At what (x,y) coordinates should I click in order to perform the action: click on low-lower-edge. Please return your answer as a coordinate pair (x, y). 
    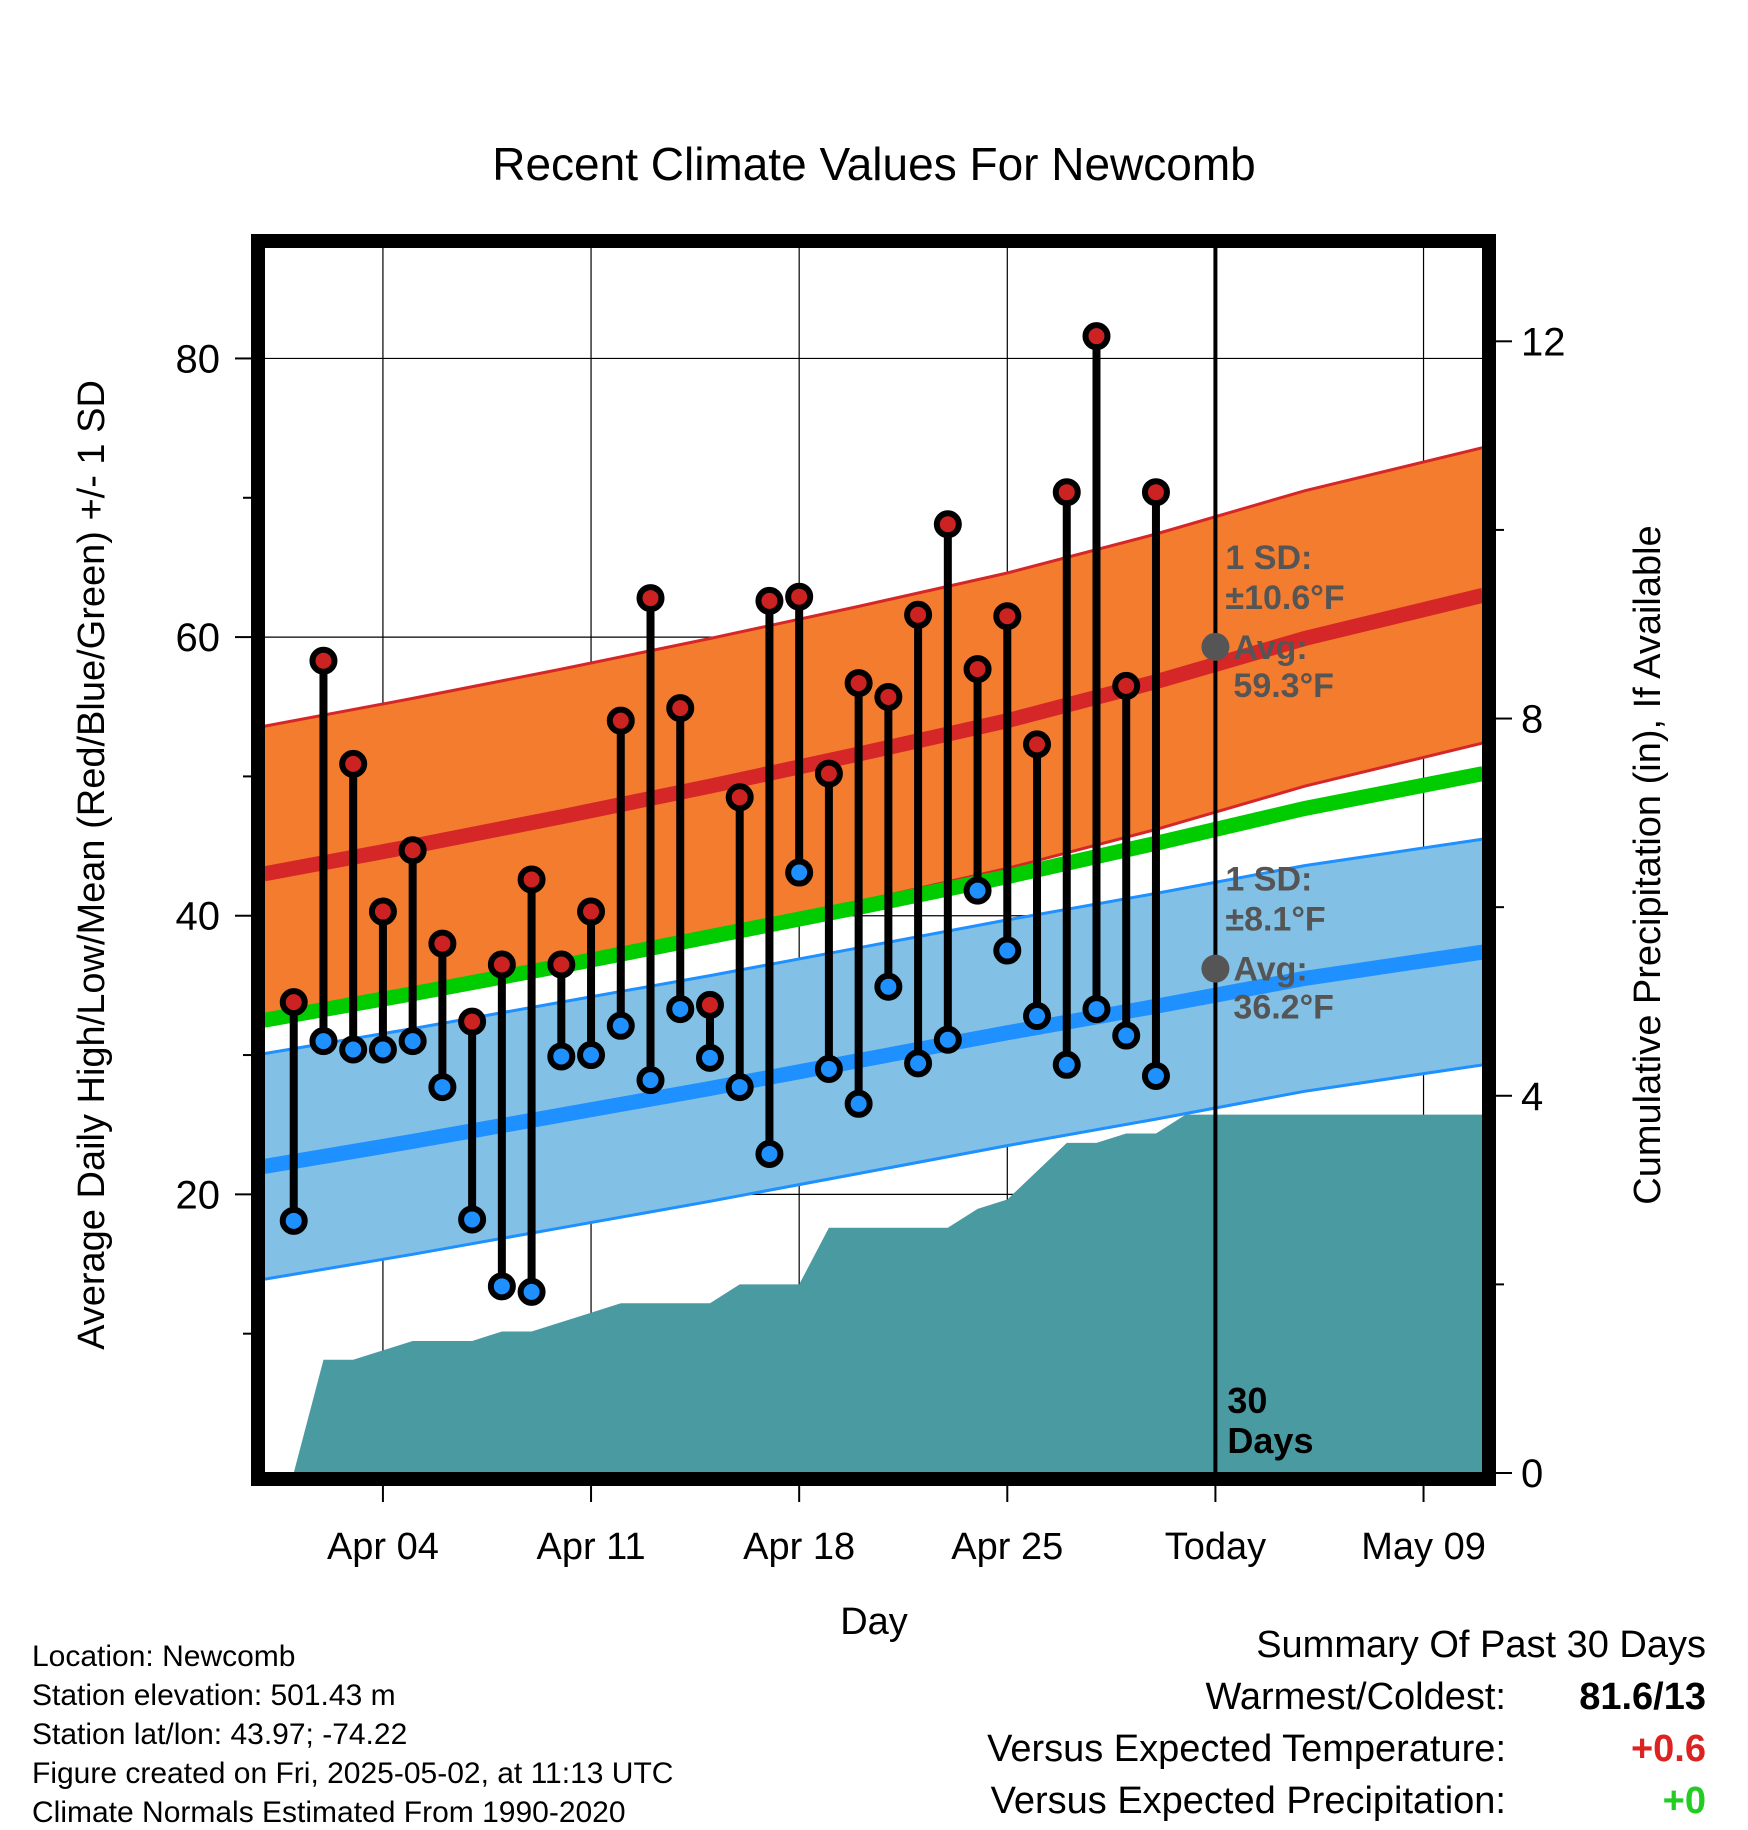
    Looking at the image, I should click on (873, 1172).